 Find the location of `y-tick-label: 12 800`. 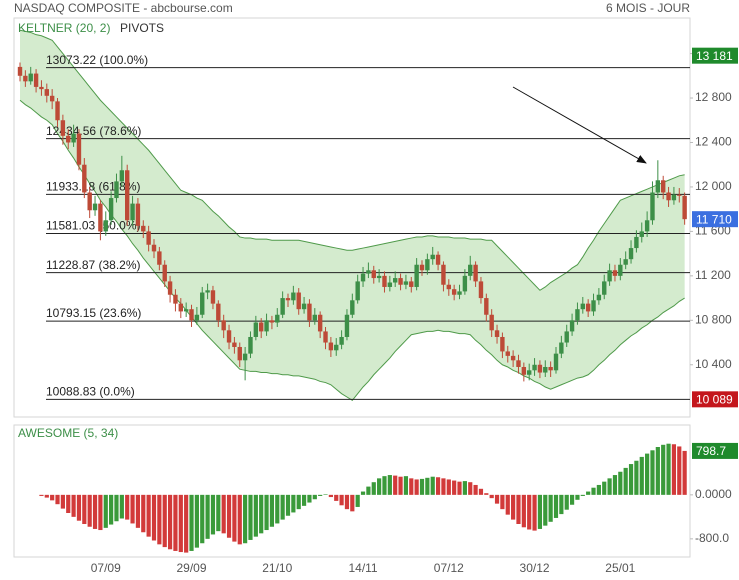

y-tick-label: 12 800 is located at coordinates (713, 97).